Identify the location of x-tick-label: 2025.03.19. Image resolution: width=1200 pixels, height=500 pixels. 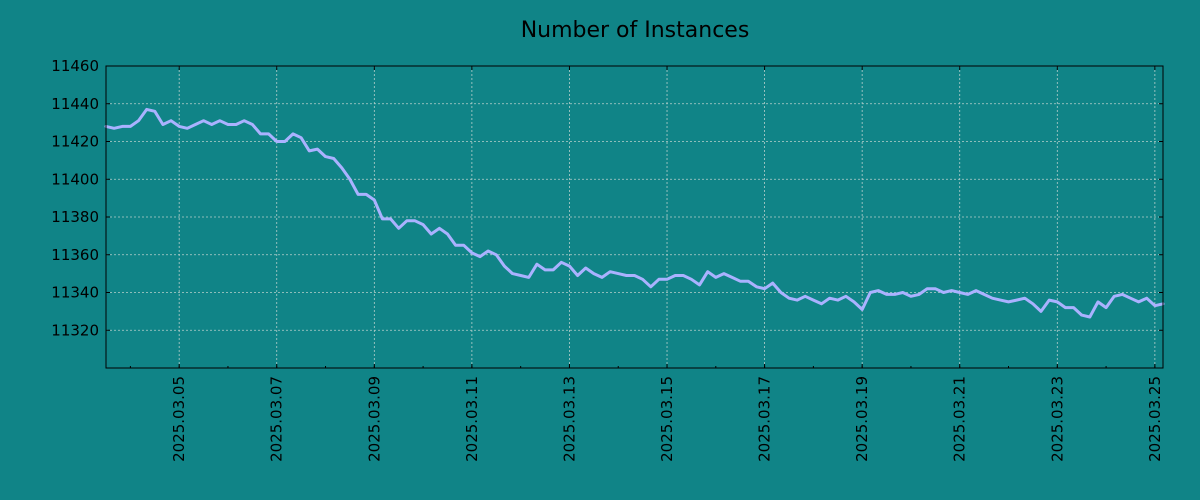
(862, 419).